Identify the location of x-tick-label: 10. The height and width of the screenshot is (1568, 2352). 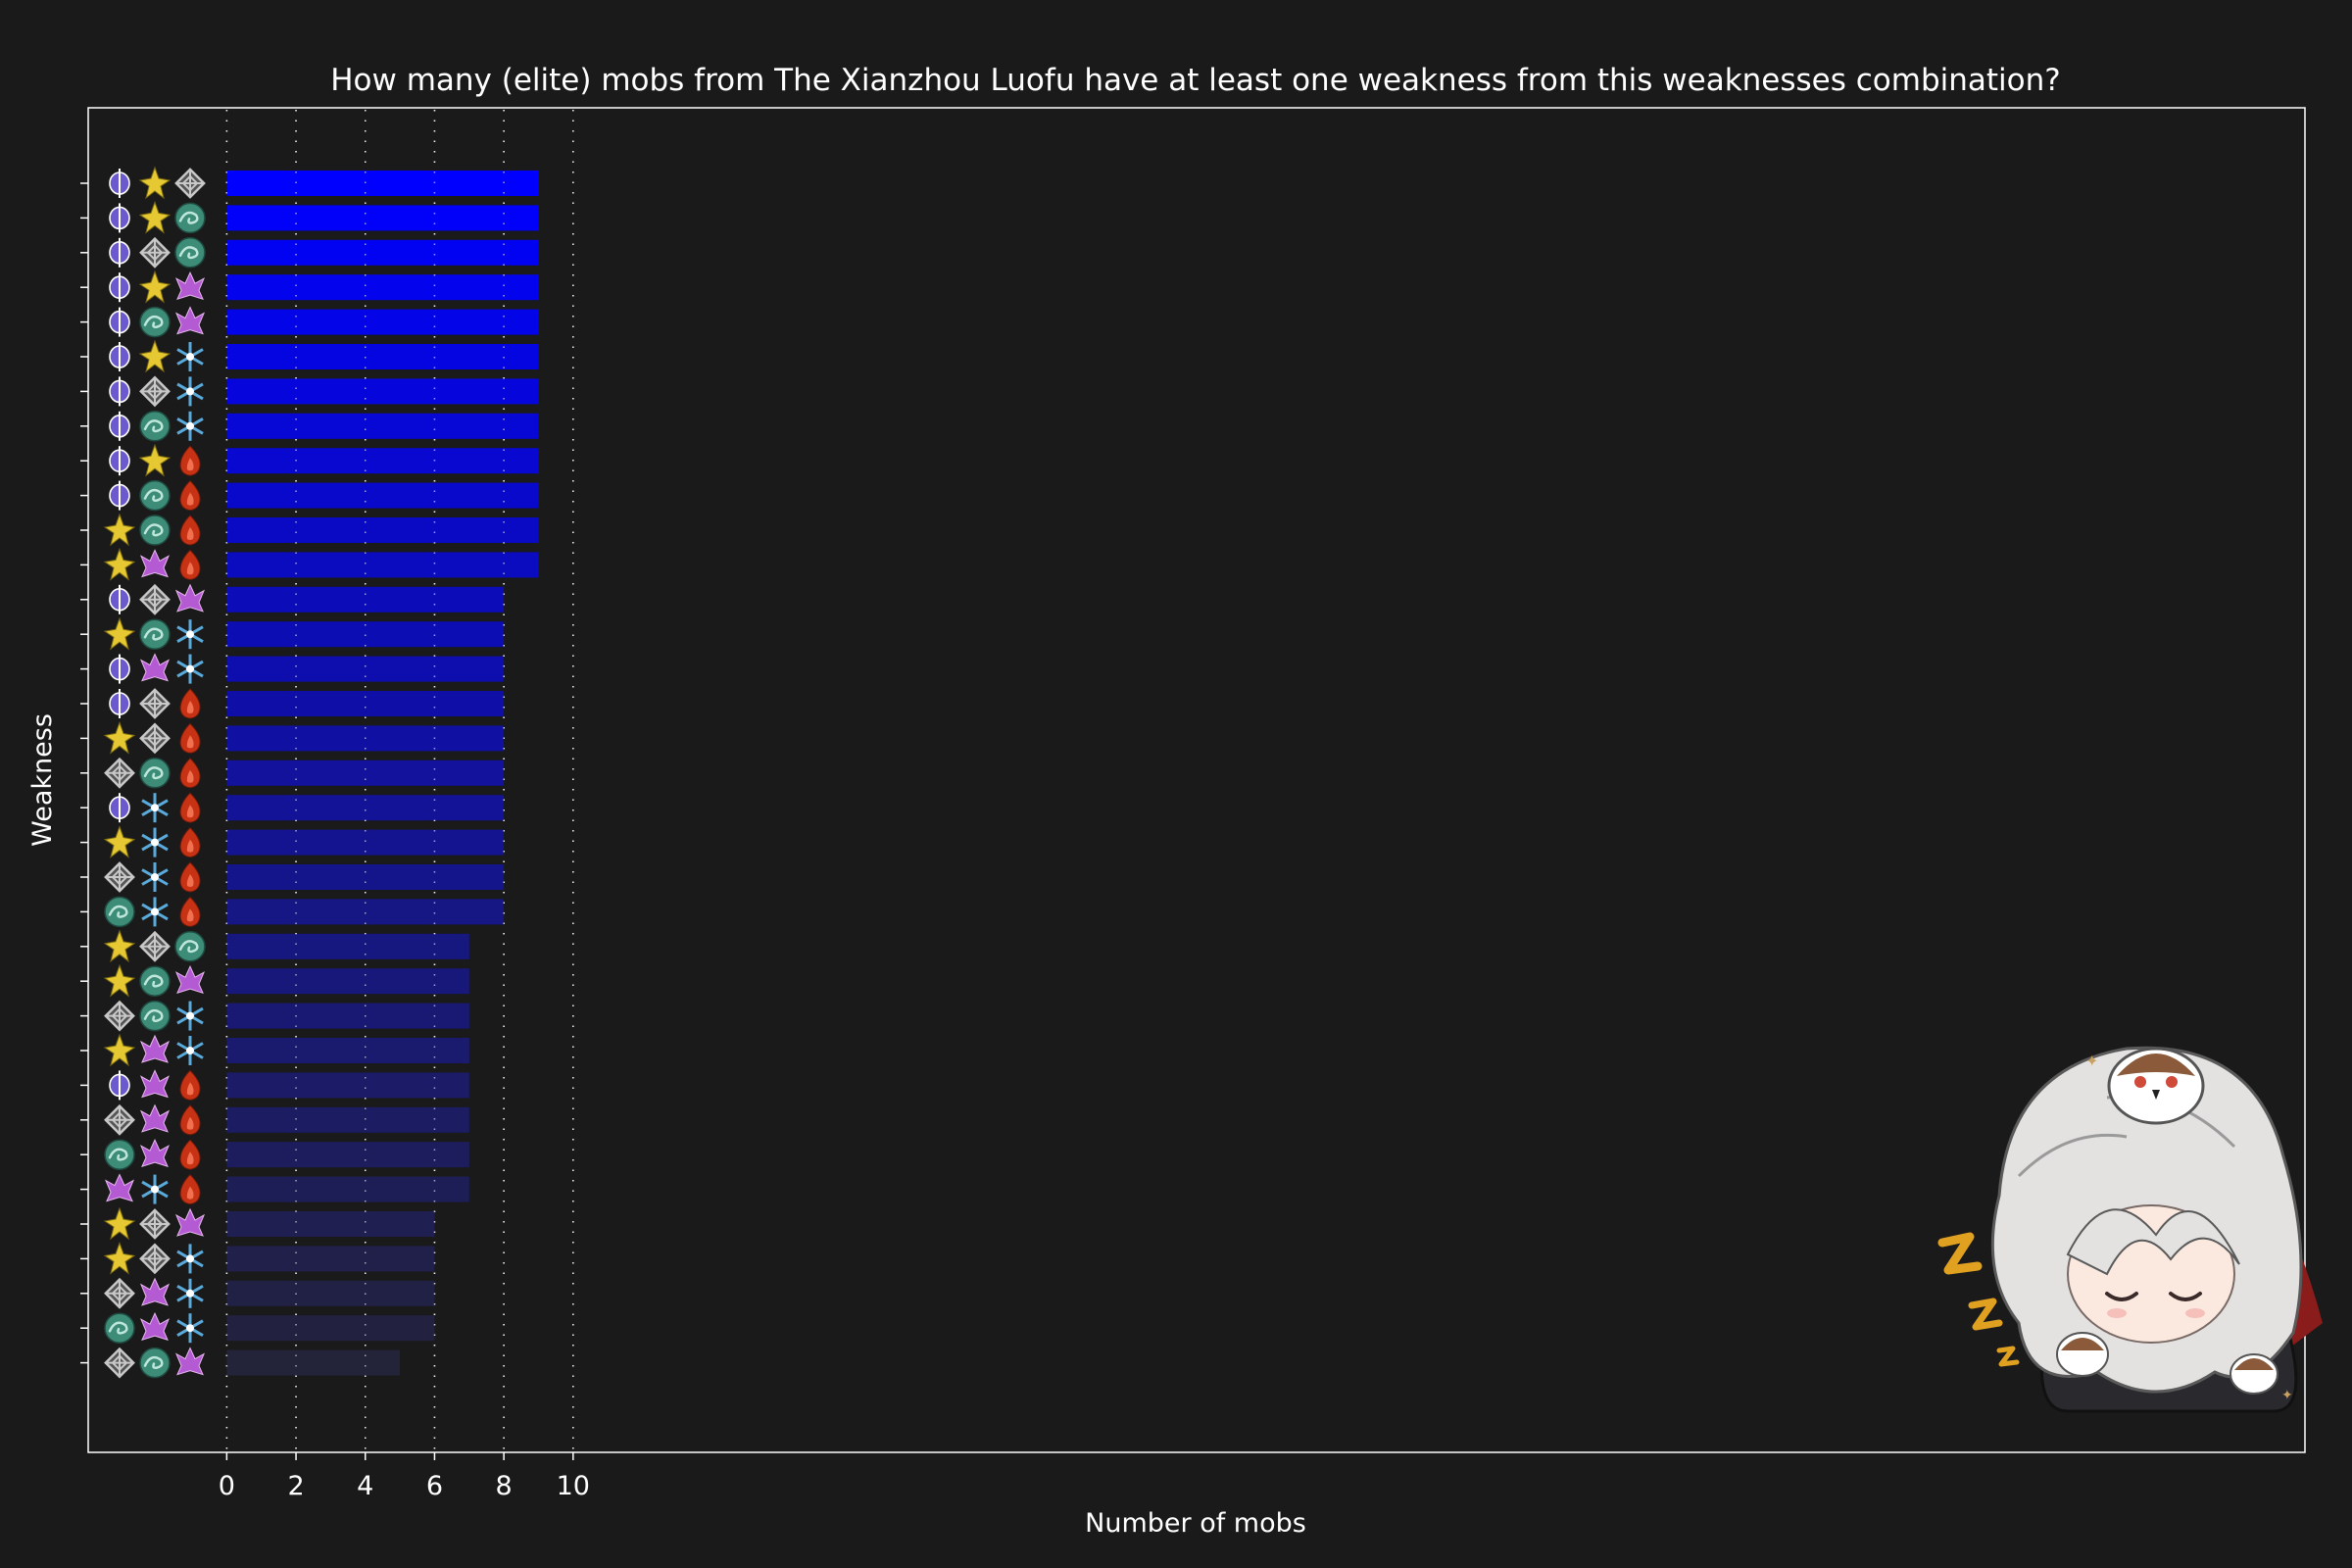
(573, 1486).